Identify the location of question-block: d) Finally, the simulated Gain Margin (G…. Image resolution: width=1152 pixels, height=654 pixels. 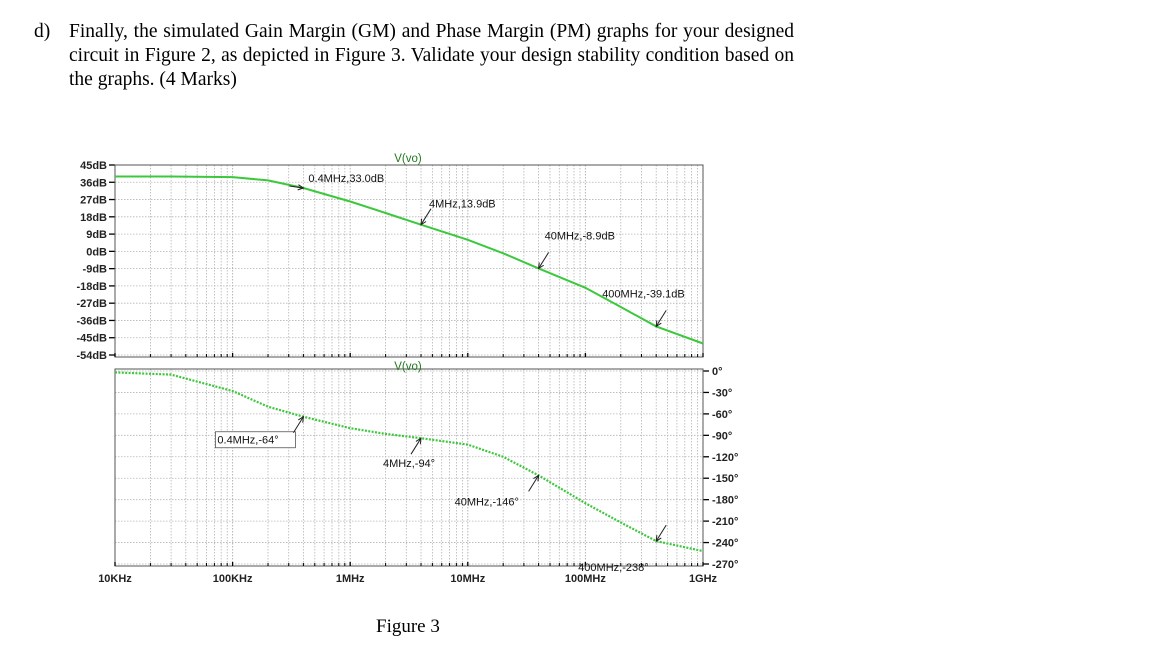
(414, 56).